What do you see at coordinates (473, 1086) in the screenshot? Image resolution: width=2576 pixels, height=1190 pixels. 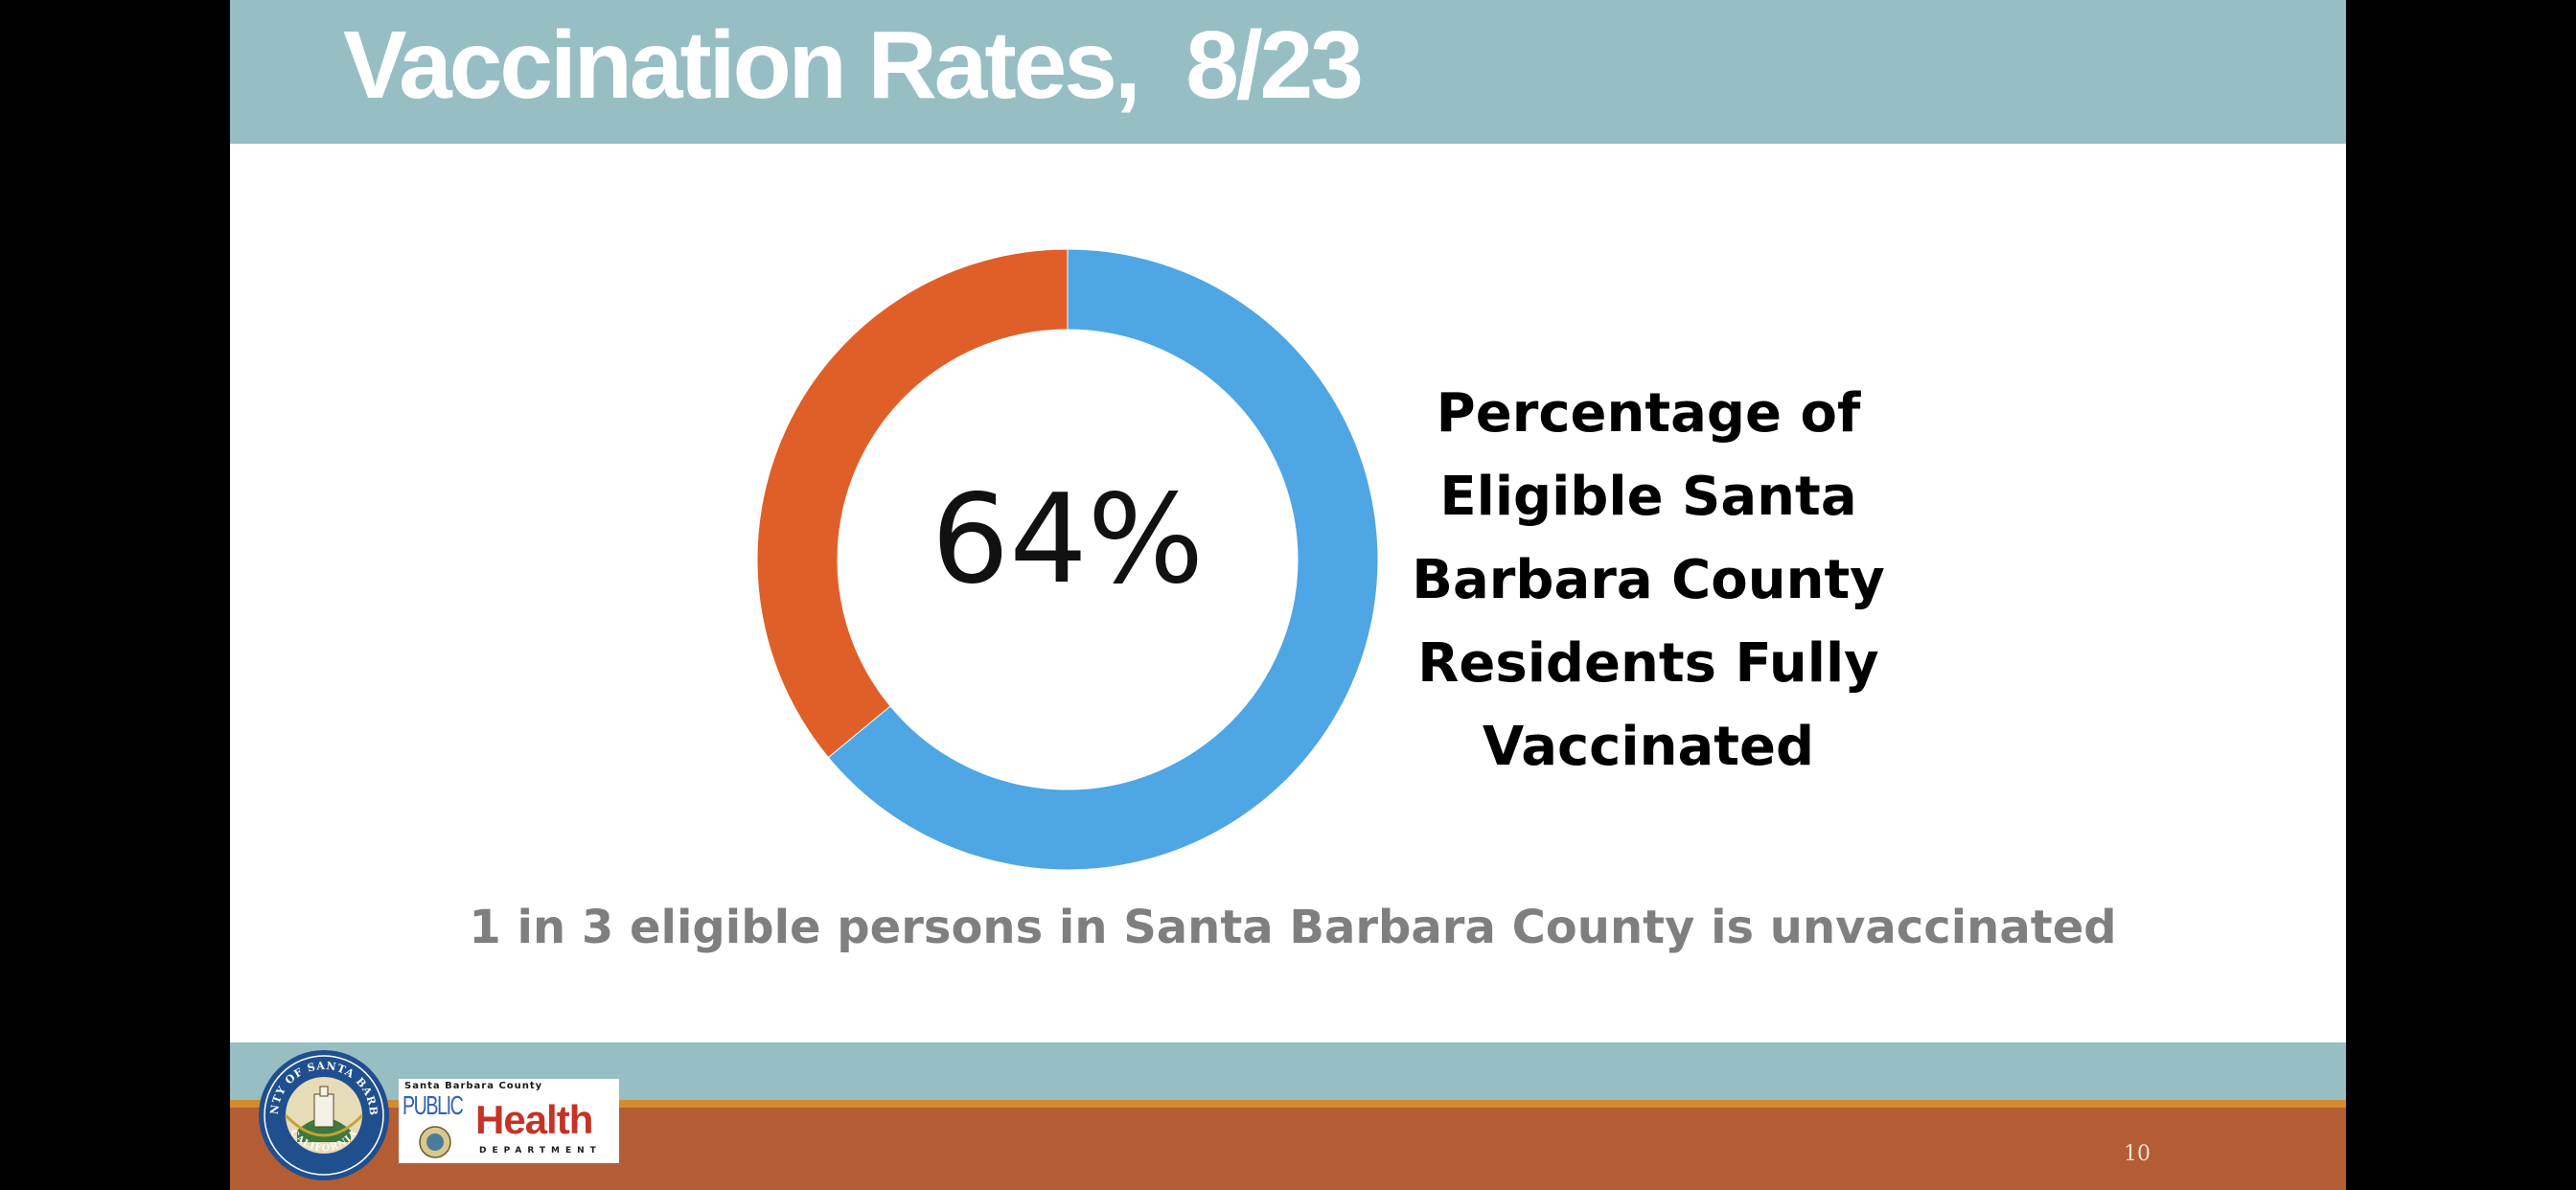 I see `logo-county-text: Santa Barbara County` at bounding box center [473, 1086].